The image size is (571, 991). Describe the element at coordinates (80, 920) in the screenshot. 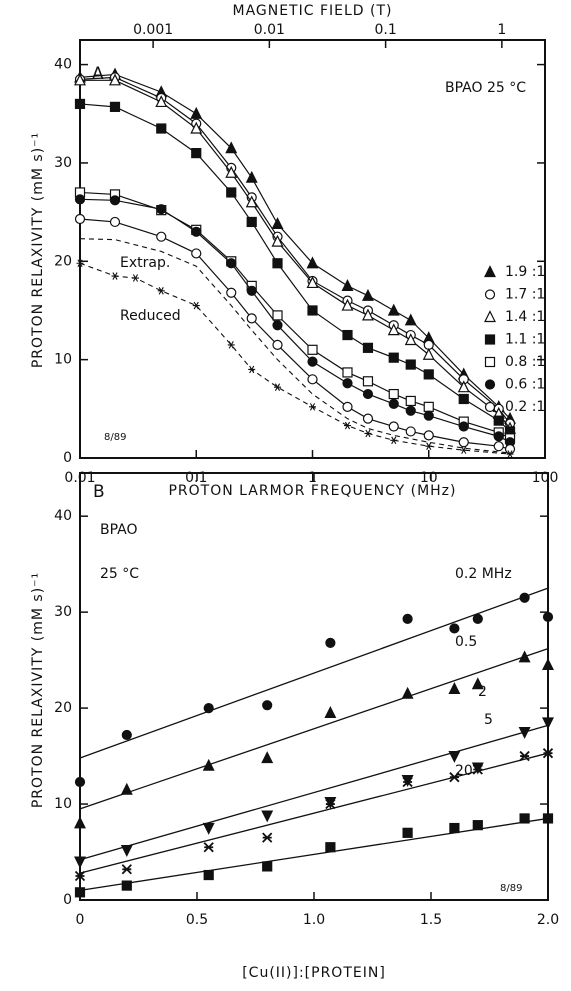

I see `x-tick-label: 0` at that location.